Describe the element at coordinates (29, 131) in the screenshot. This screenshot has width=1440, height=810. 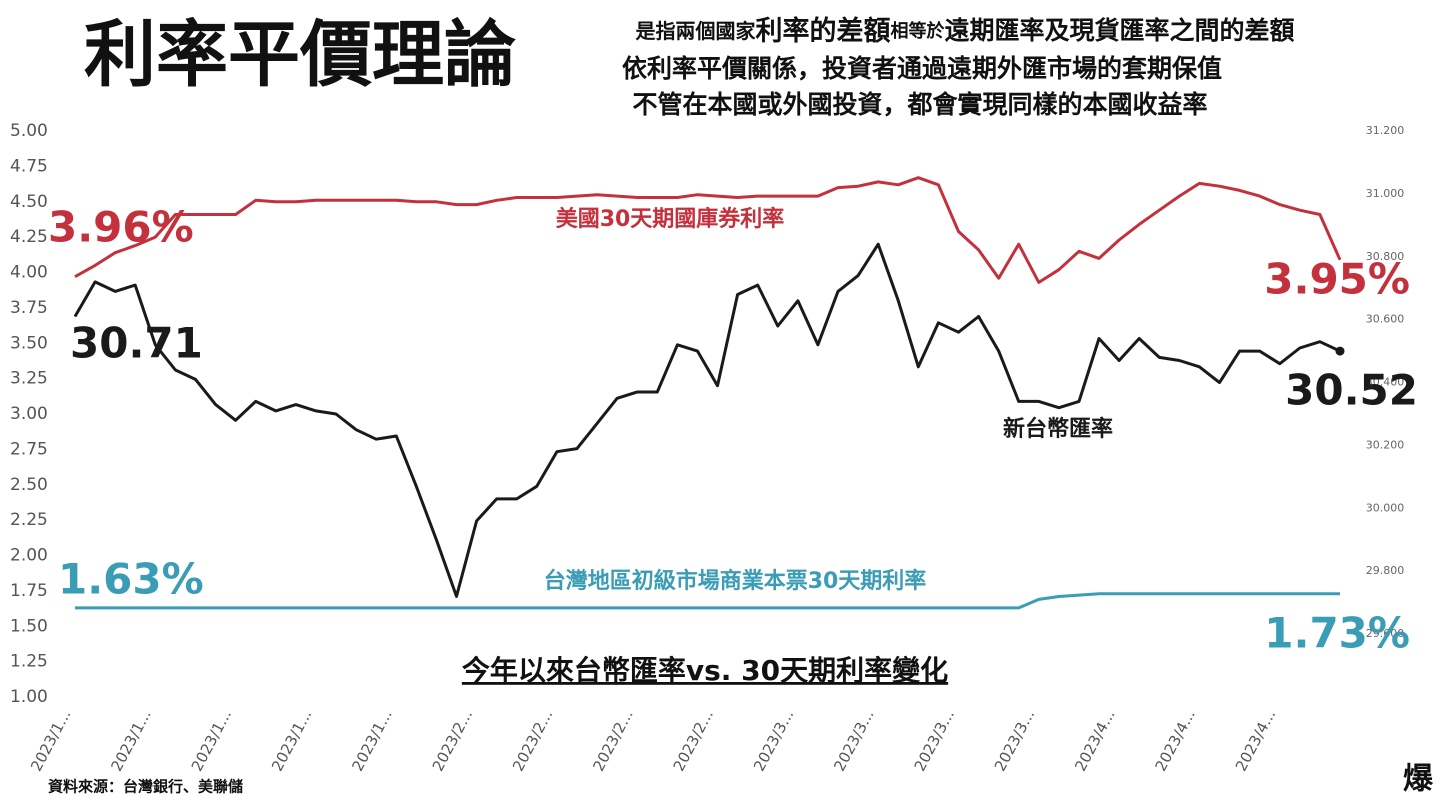
I see `y-tick-label: 5.00` at that location.